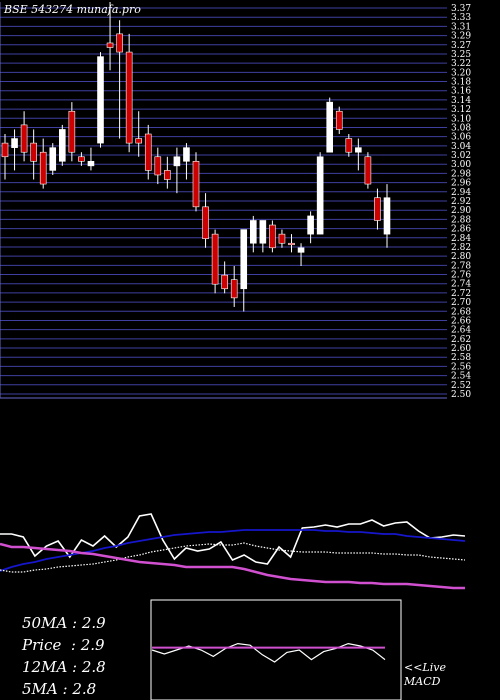 This screenshot has width=500, height=700. I want to click on y-tick-label: 2.64, so click(461, 331).